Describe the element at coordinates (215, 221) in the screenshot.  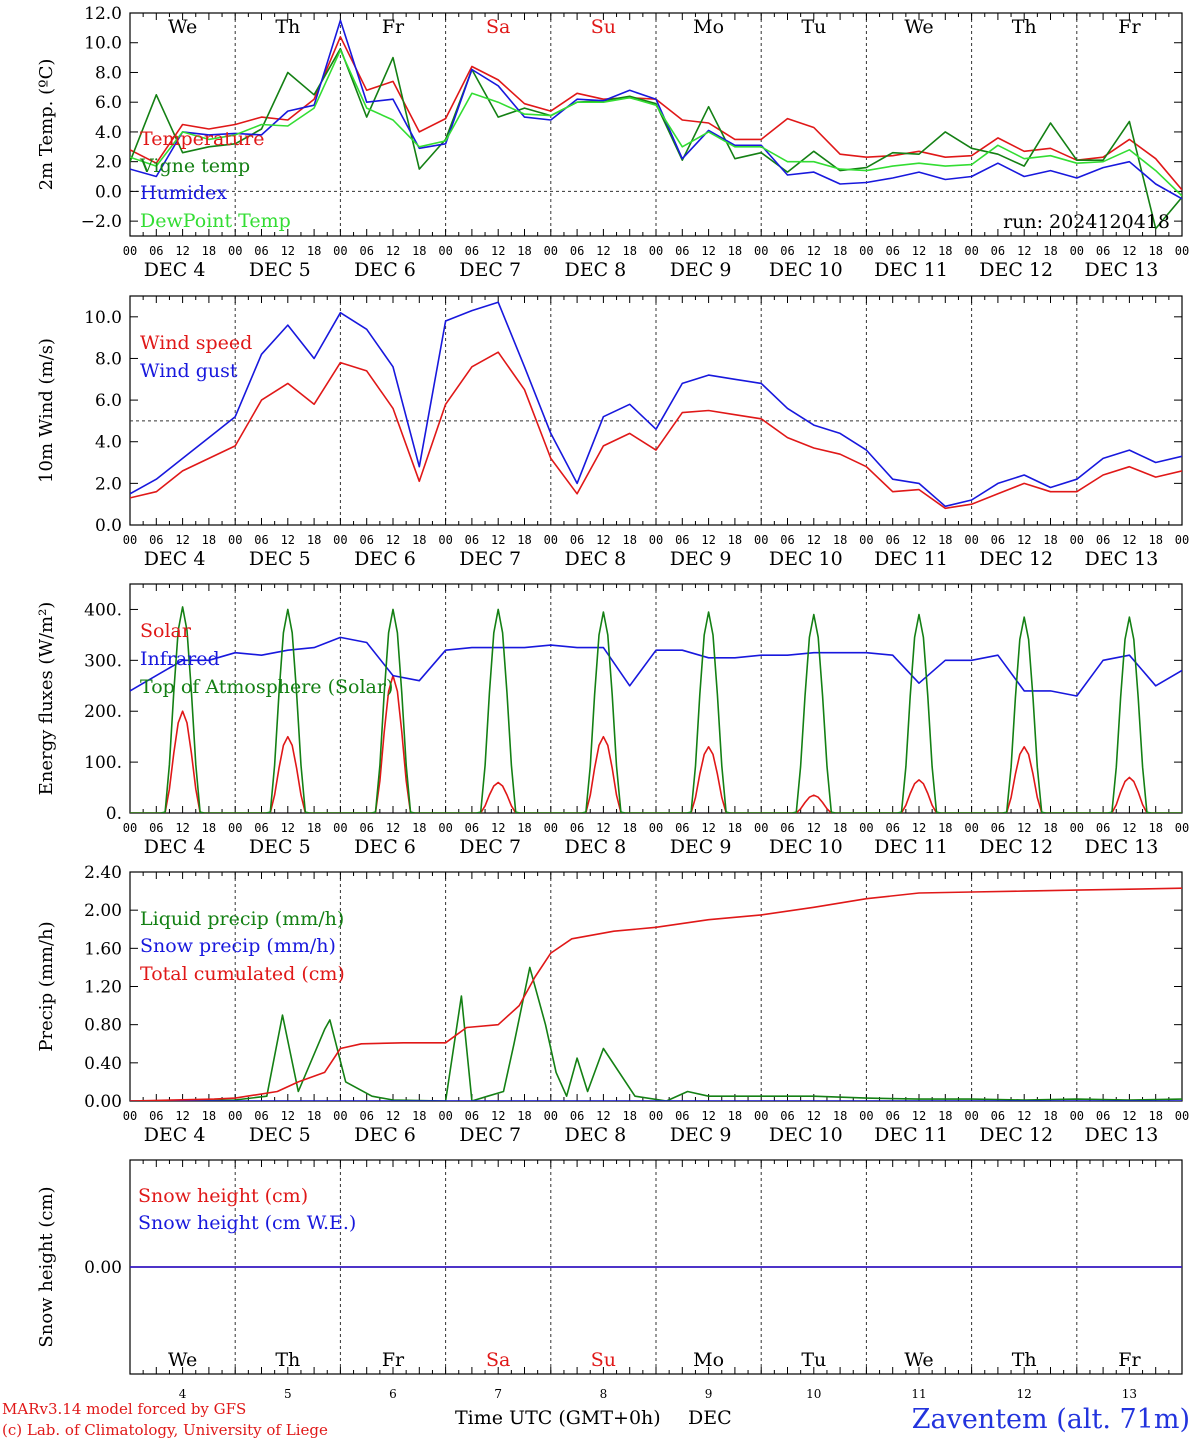
I see `legend-dewpoint: DewPoint Temp` at that location.